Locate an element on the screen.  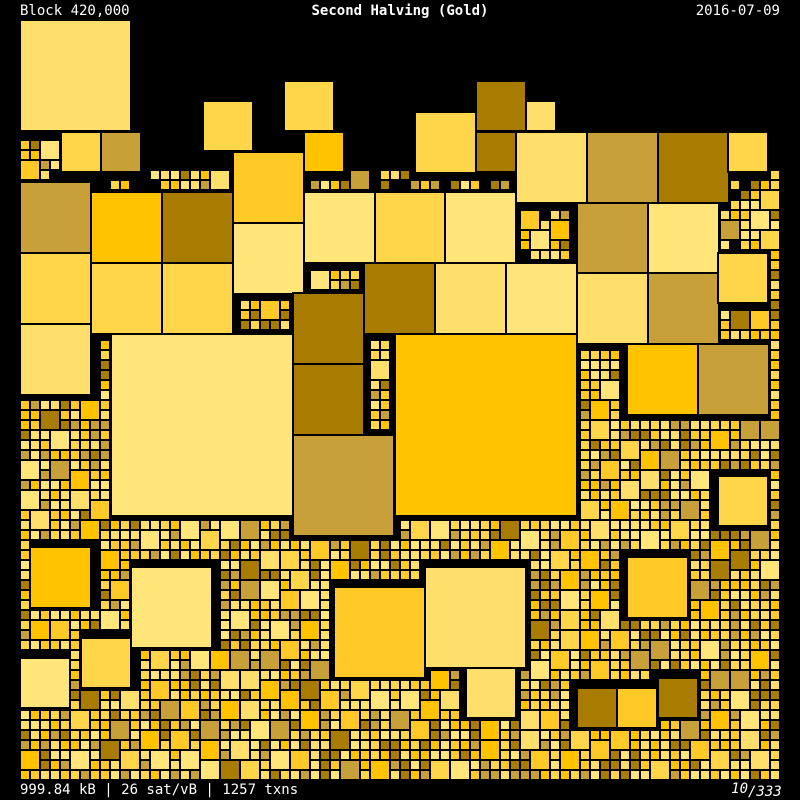
title: Second Halving (Gold) is located at coordinates (399, 11).